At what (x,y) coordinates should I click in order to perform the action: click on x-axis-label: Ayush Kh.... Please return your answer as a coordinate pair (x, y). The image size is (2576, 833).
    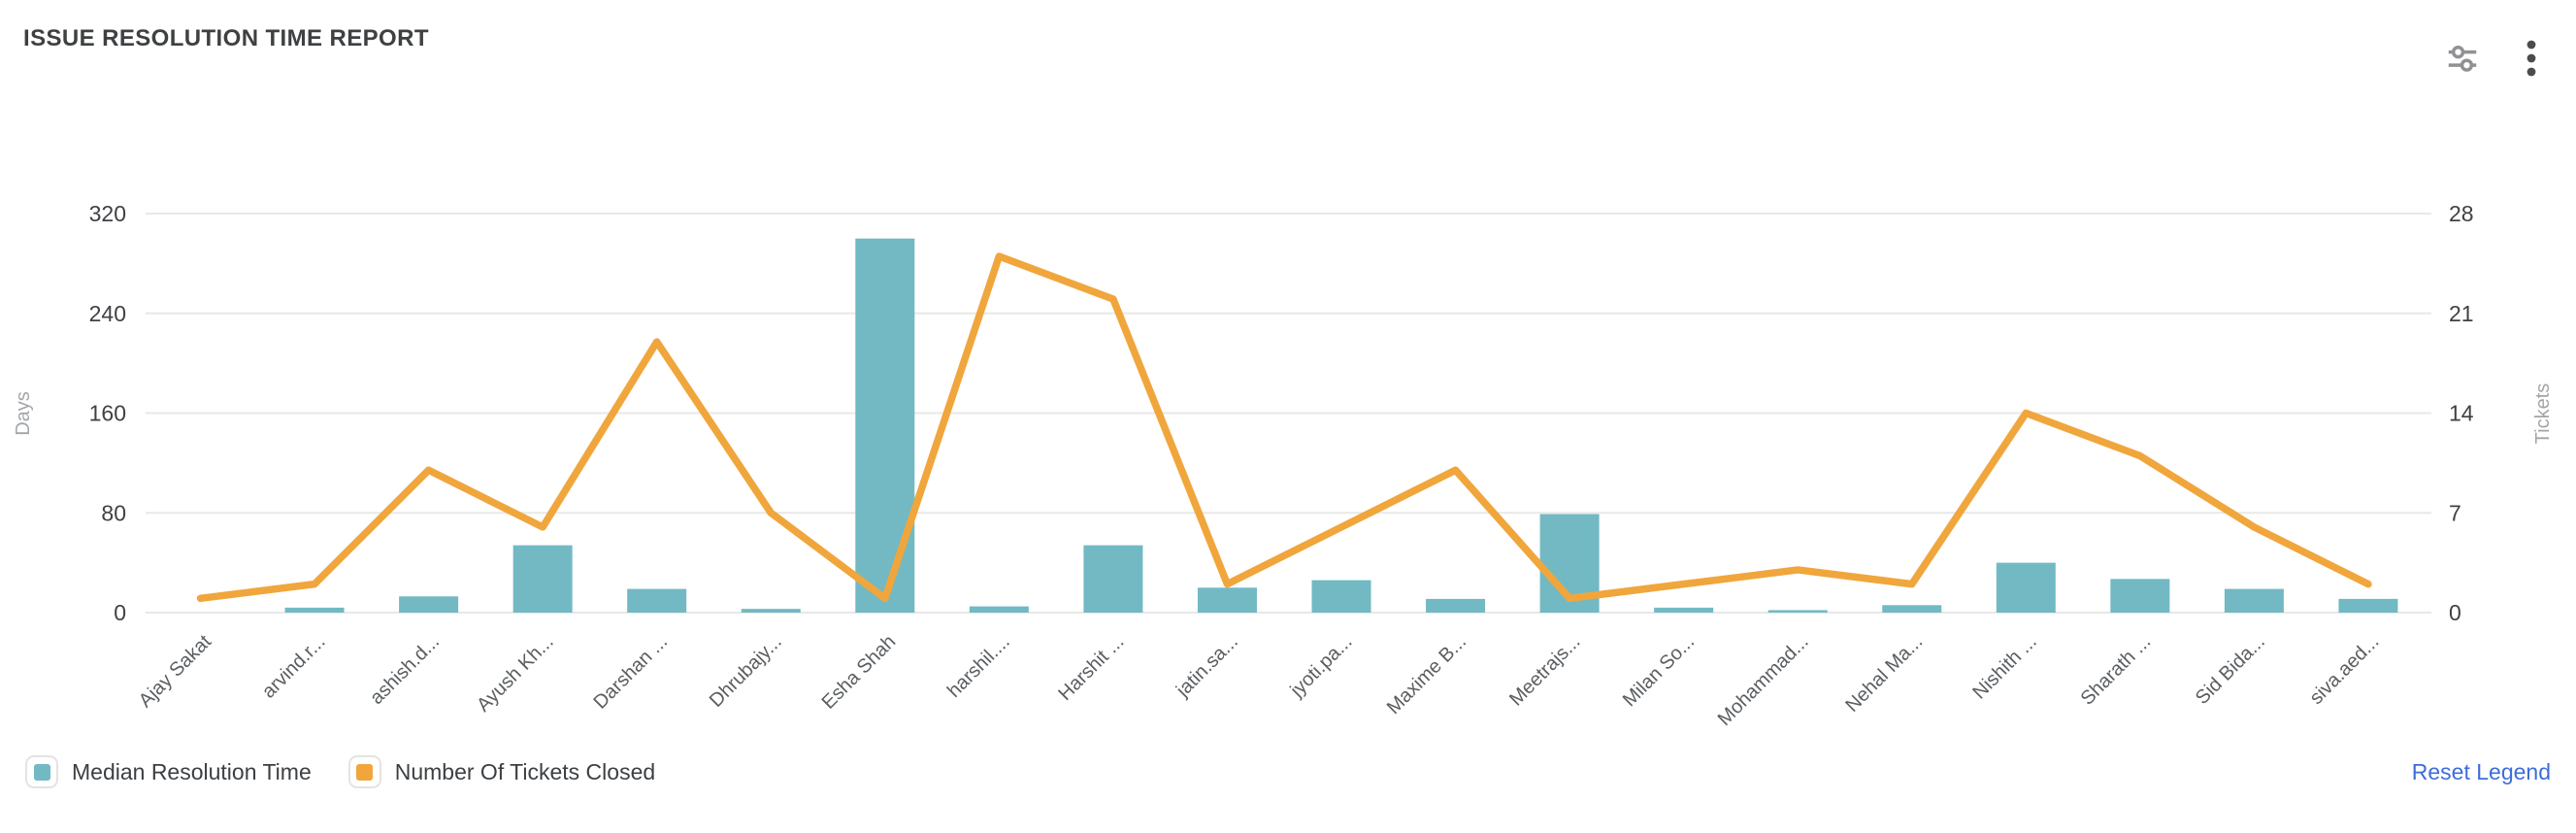
    Looking at the image, I should click on (516, 674).